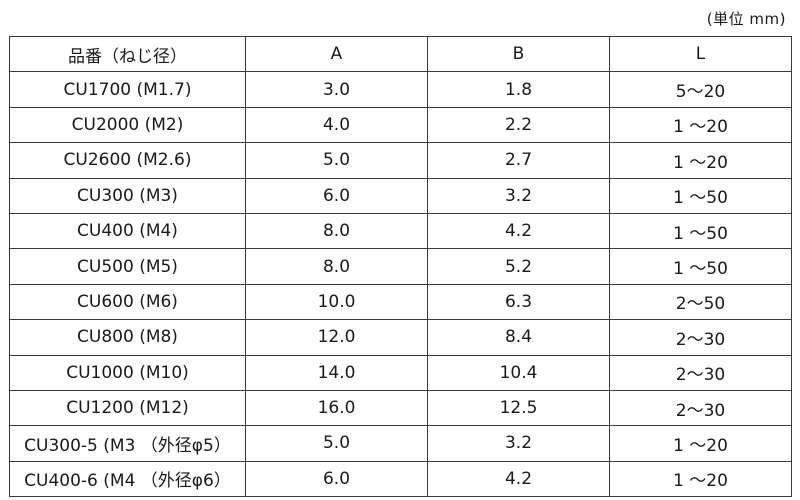  I want to click on cell-part-number: CU2000 (M2), so click(127, 125).